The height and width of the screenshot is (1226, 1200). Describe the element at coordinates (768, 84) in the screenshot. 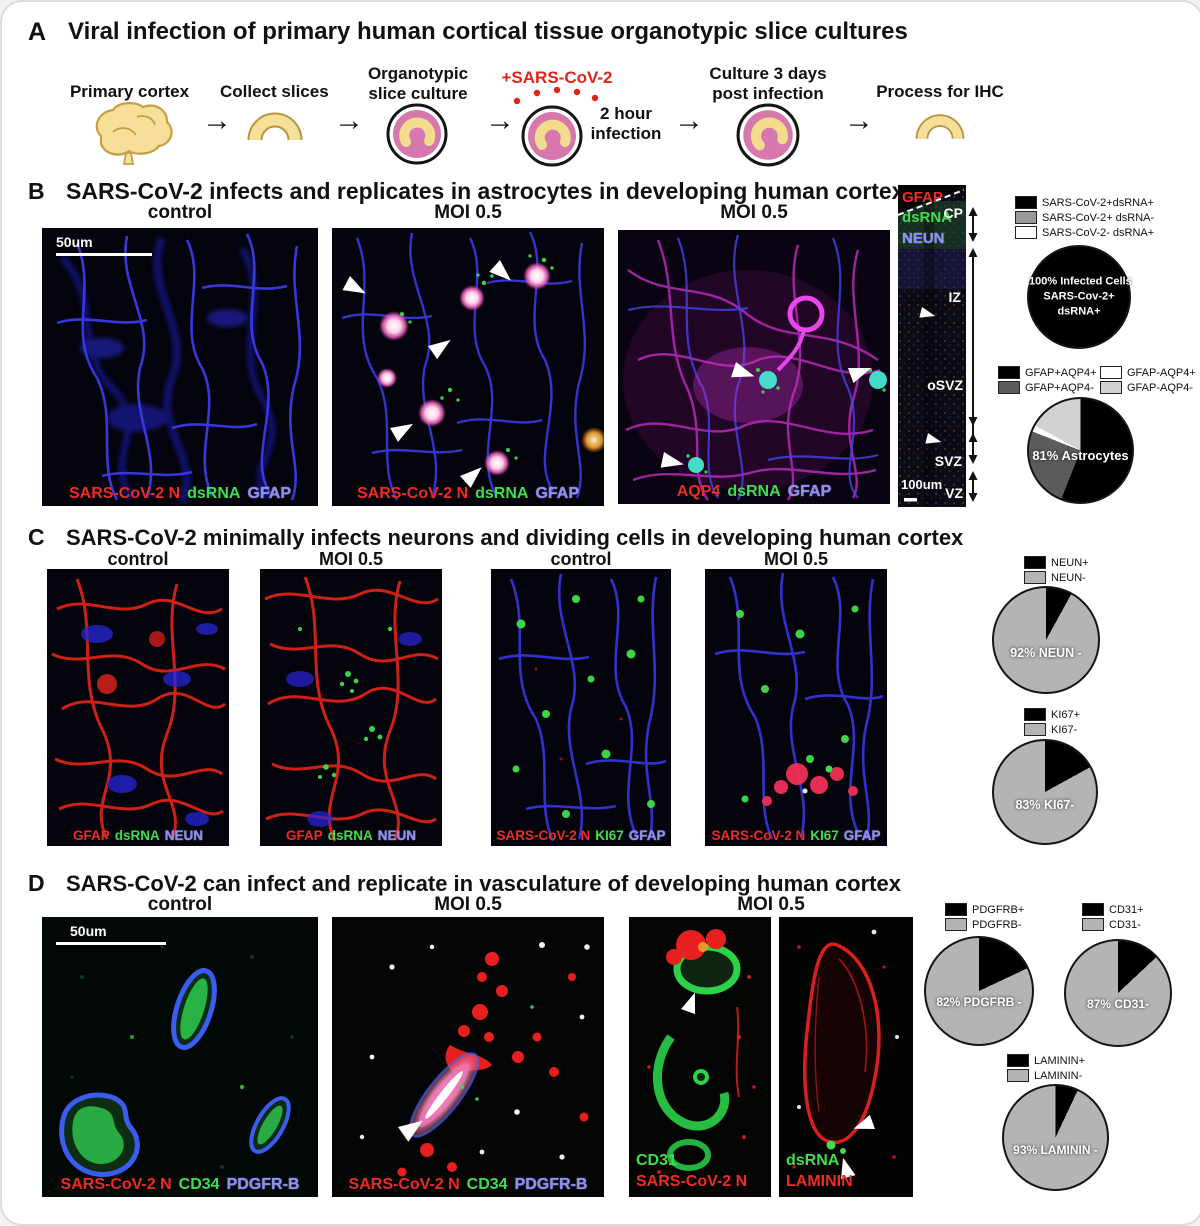

I see `step-culture-label: Culture 3 days post infection` at that location.